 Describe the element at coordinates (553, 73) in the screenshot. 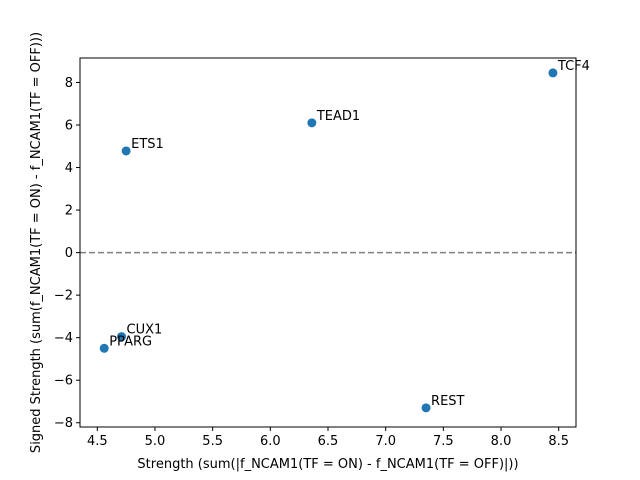

I see `data-point-tcf4` at that location.